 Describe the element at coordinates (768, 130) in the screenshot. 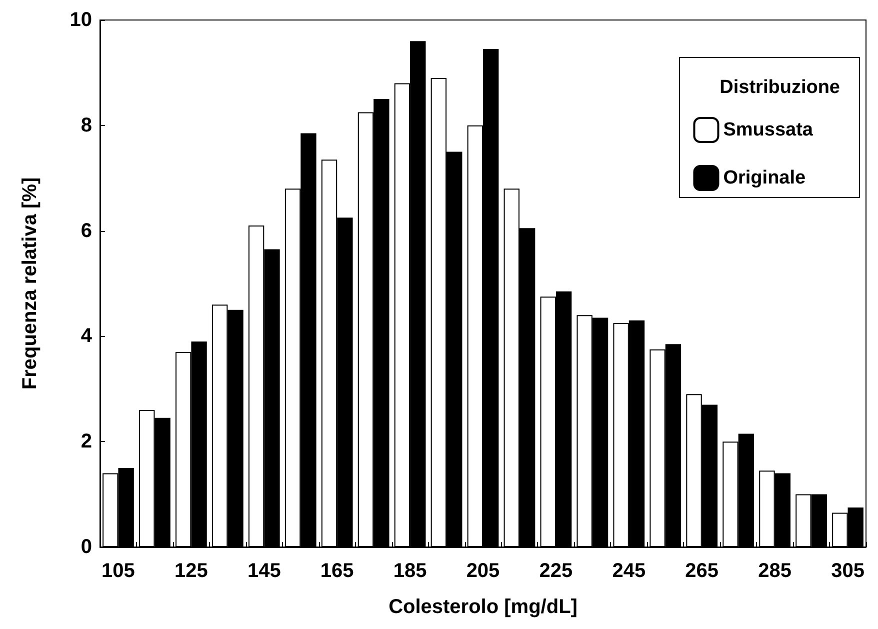

I see `legend-label: Smussata` at that location.